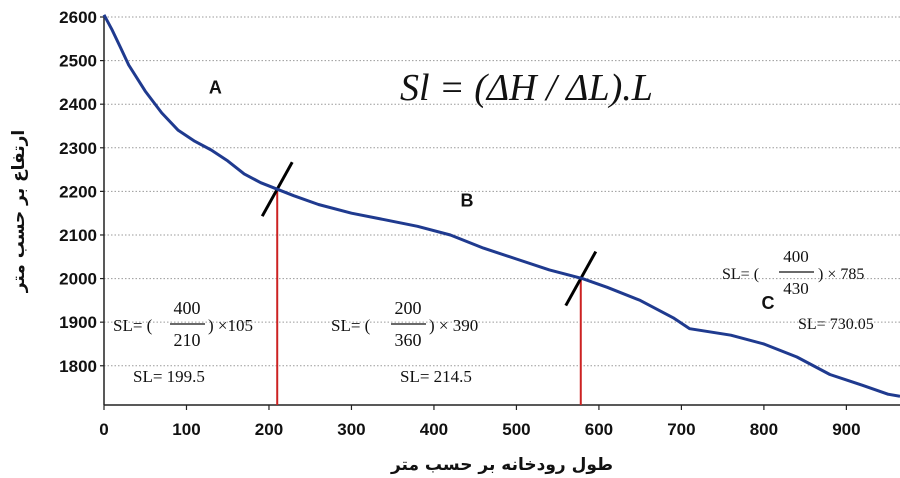 The image size is (900, 478). Describe the element at coordinates (269, 429) in the screenshot. I see `x-tick-label: 200` at that location.